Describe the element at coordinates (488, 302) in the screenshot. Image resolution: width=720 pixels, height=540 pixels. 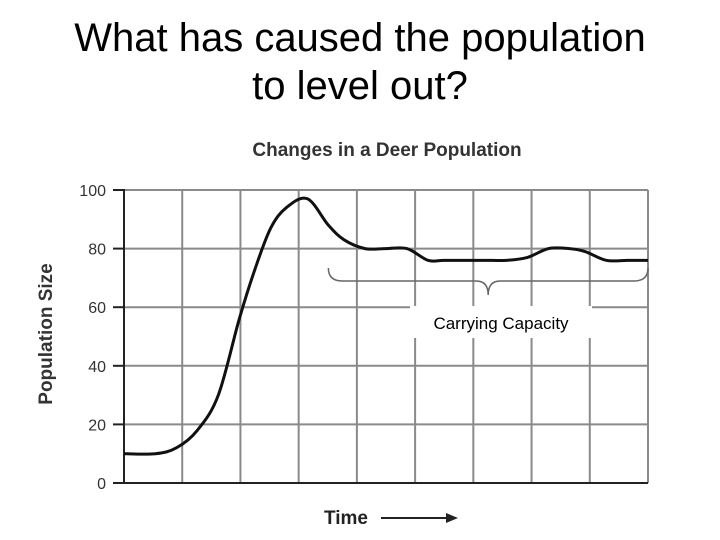
I see `carrying-capacity-annotation: Carrying Capacity` at that location.